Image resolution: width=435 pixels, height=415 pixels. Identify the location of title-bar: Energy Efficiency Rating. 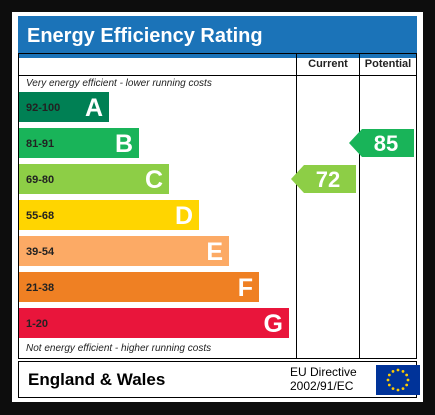
(217, 37).